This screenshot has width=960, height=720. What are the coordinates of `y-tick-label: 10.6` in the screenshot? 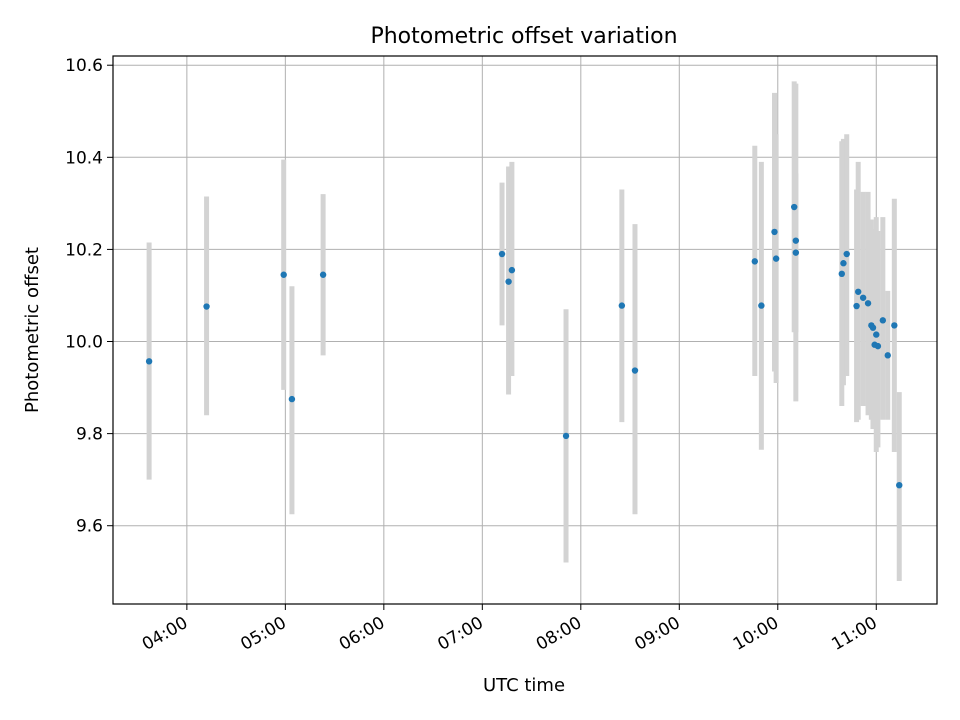 It's located at (84, 66).